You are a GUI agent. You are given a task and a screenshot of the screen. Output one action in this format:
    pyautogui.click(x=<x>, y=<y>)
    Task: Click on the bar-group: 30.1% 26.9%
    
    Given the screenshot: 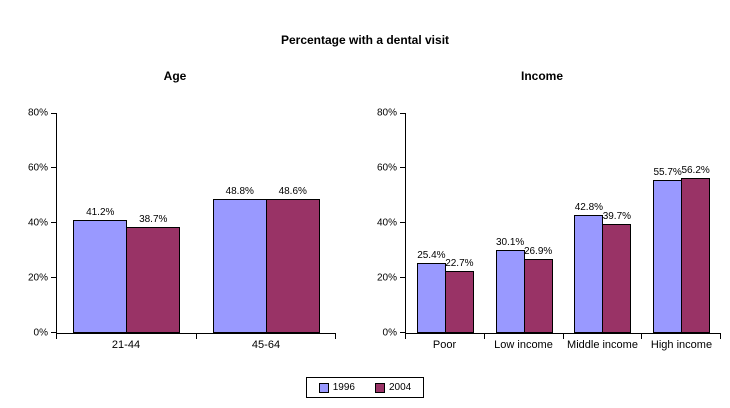 What is the action you would take?
    pyautogui.click(x=524, y=285)
    